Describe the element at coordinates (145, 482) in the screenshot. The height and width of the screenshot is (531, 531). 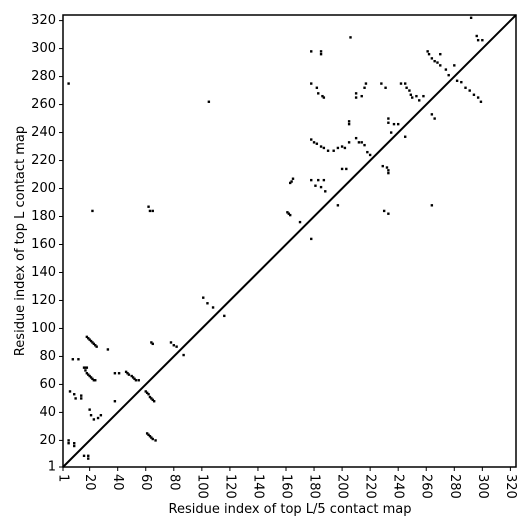
I see `x-tick-label: 60` at that location.